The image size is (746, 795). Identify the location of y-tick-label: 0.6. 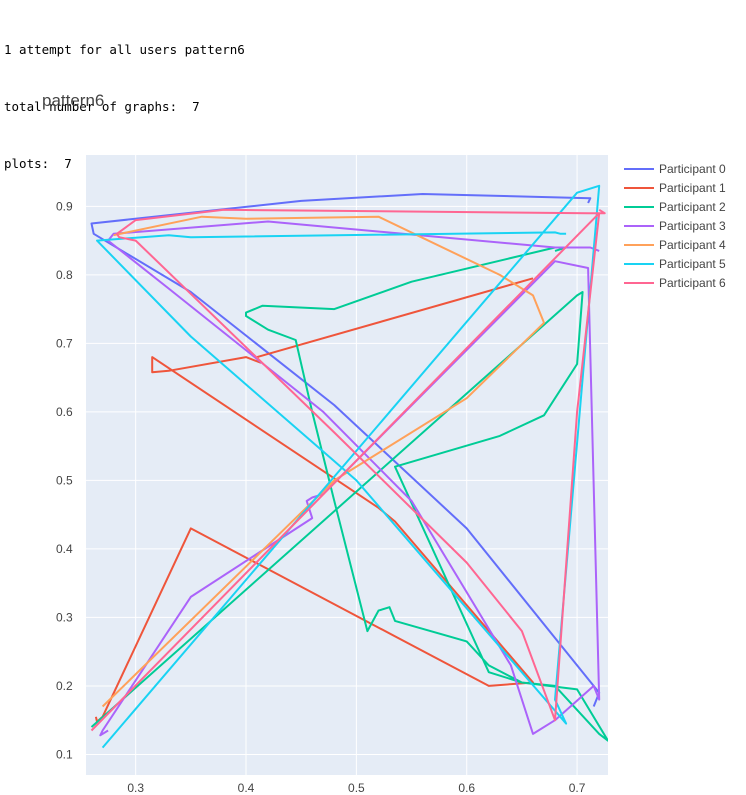
(64, 412).